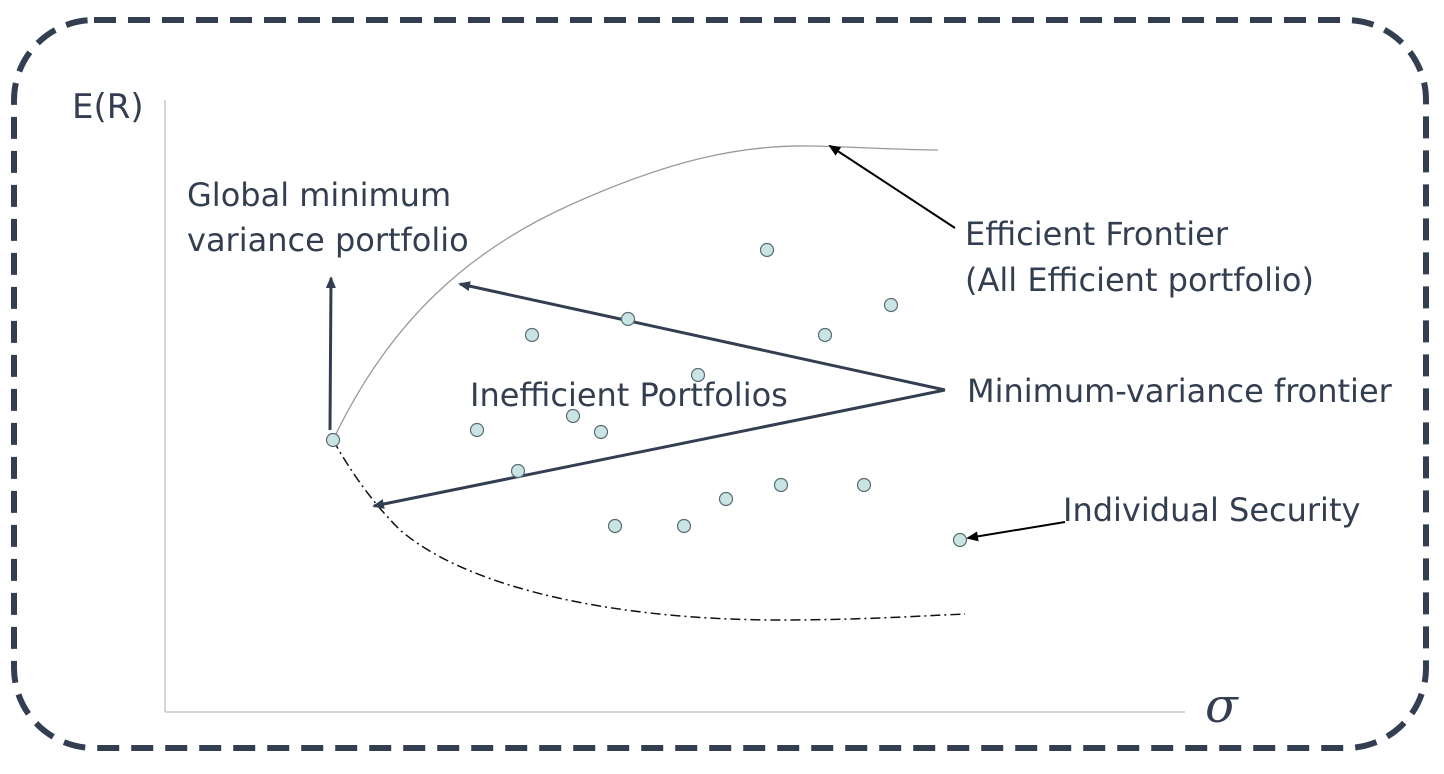 This screenshot has height=774, width=1444. What do you see at coordinates (649, 530) in the screenshot?
I see `inefficient-frontier-curve` at bounding box center [649, 530].